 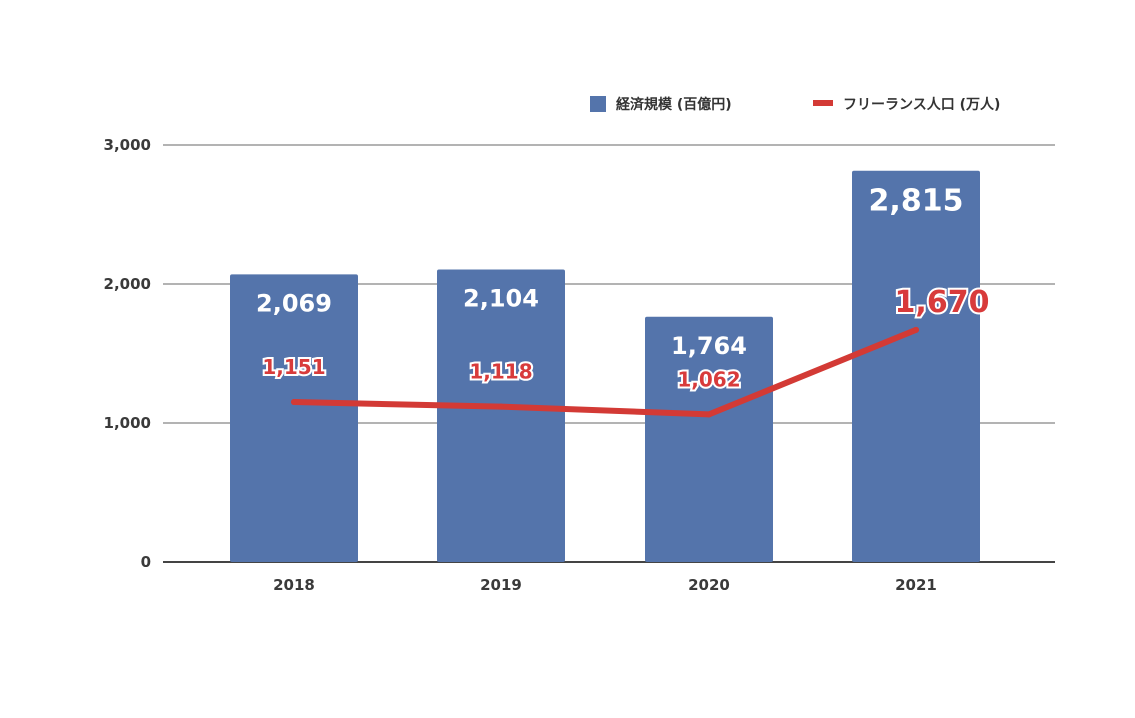 What do you see at coordinates (708, 379) in the screenshot?
I see `line-value-label: 1,062` at bounding box center [708, 379].